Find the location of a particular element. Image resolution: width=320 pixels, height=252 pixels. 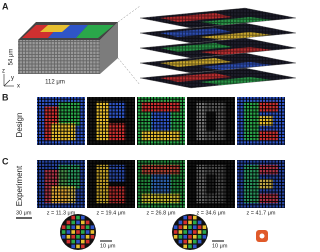

axis is located at coordinates (7, 83).